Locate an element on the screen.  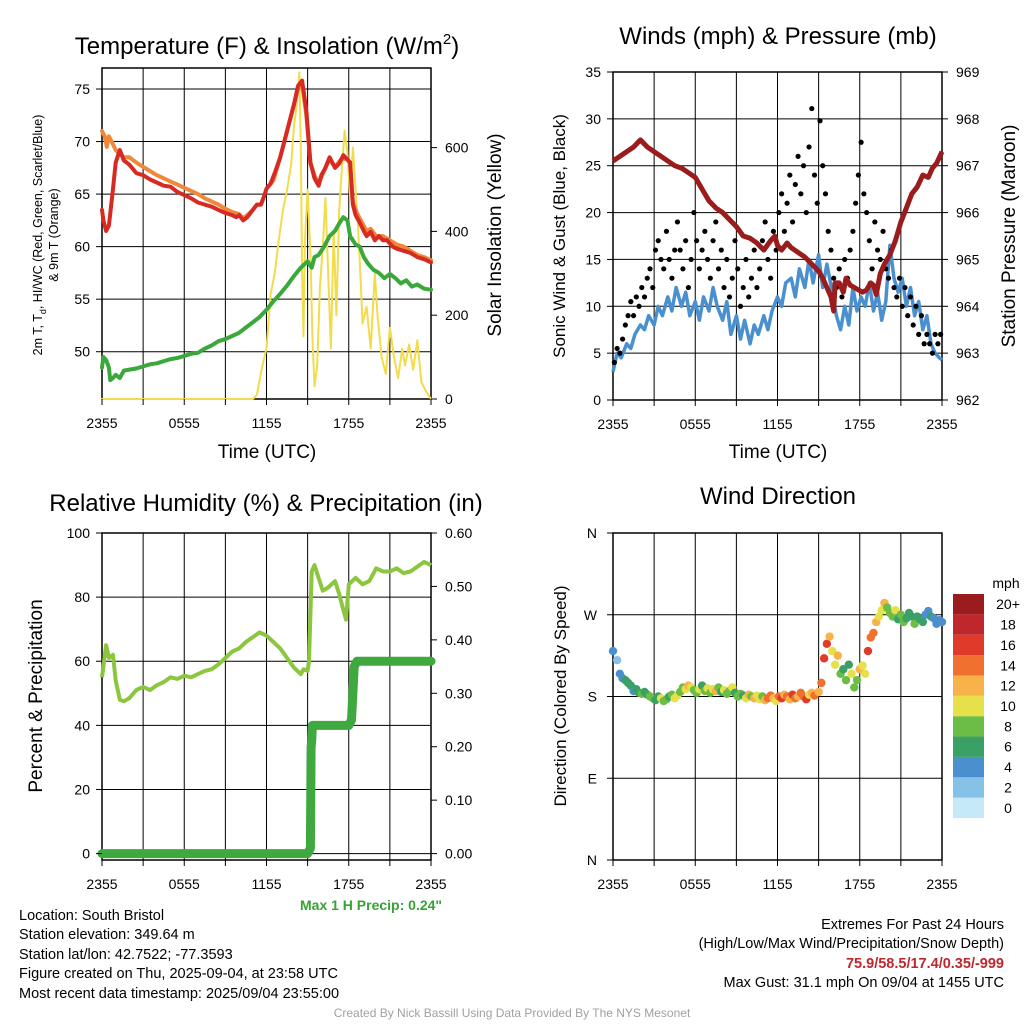
y-tick-label: S is located at coordinates (592, 697).